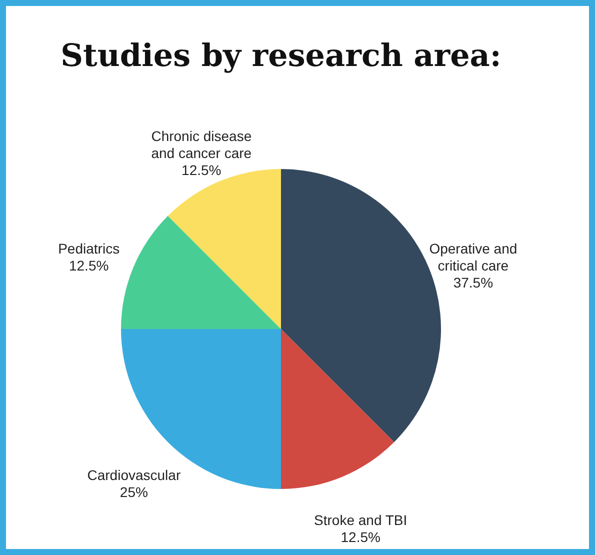 The width and height of the screenshot is (595, 555). I want to click on slice-label: Chronic disease and cancer care, so click(201, 144).